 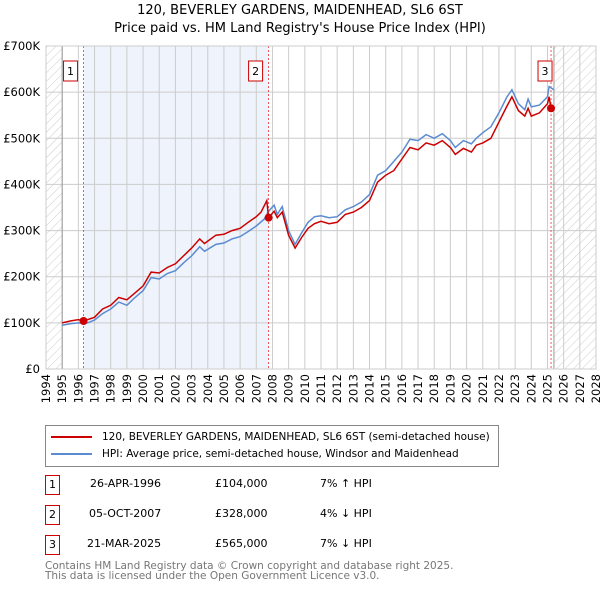 What do you see at coordinates (21, 138) in the screenshot?
I see `y-tick-label: £500K` at bounding box center [21, 138].